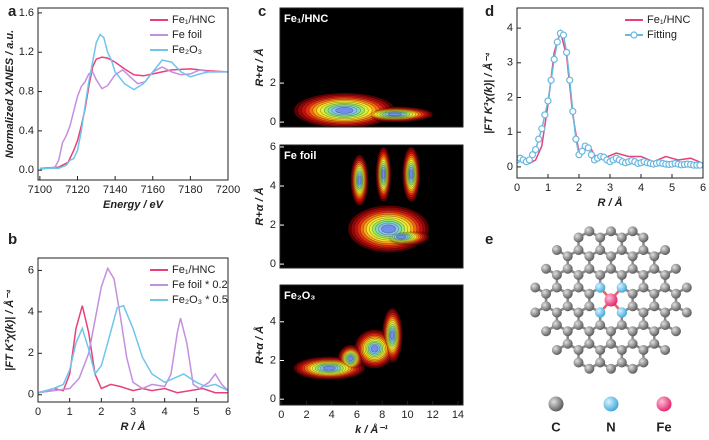 The width and height of the screenshot is (709, 440). Describe the element at coordinates (433, 415) in the screenshot. I see `x-tick-label: 12` at that location.